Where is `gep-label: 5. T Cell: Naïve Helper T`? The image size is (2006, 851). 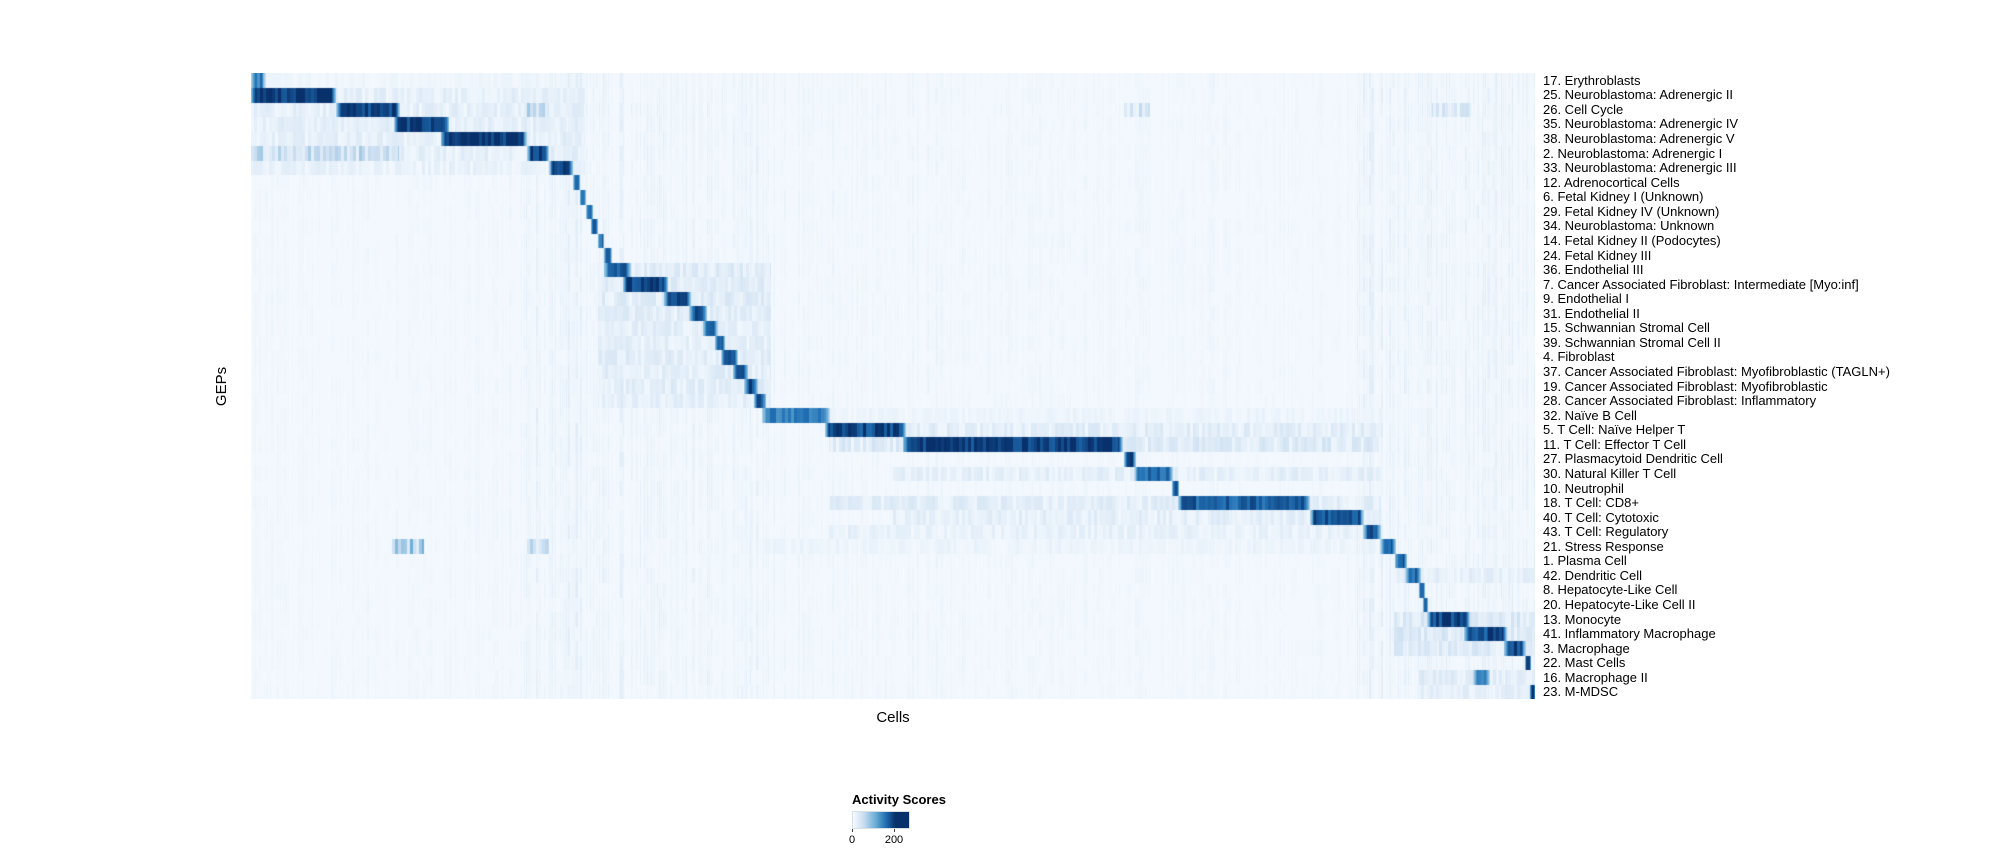
gep-label: 5. T Cell: Naïve Helper T is located at coordinates (1614, 430).